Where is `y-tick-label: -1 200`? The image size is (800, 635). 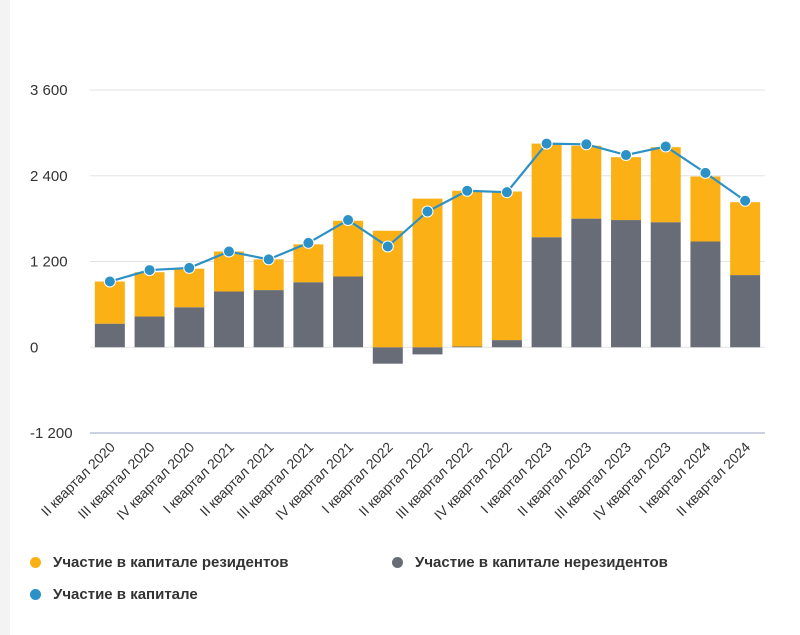
y-tick-label: -1 200 is located at coordinates (51, 433).